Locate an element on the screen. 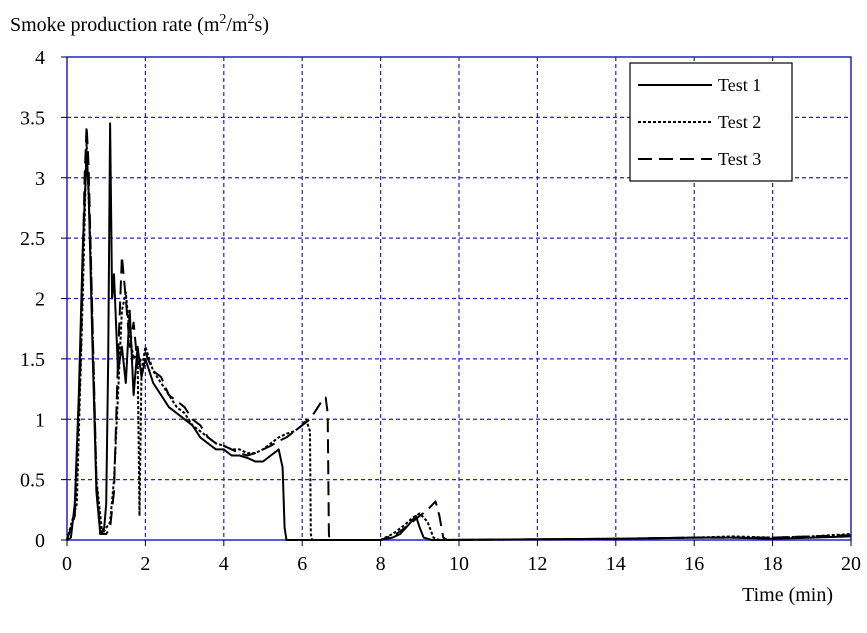  x-tick-label: 0 is located at coordinates (67, 564).